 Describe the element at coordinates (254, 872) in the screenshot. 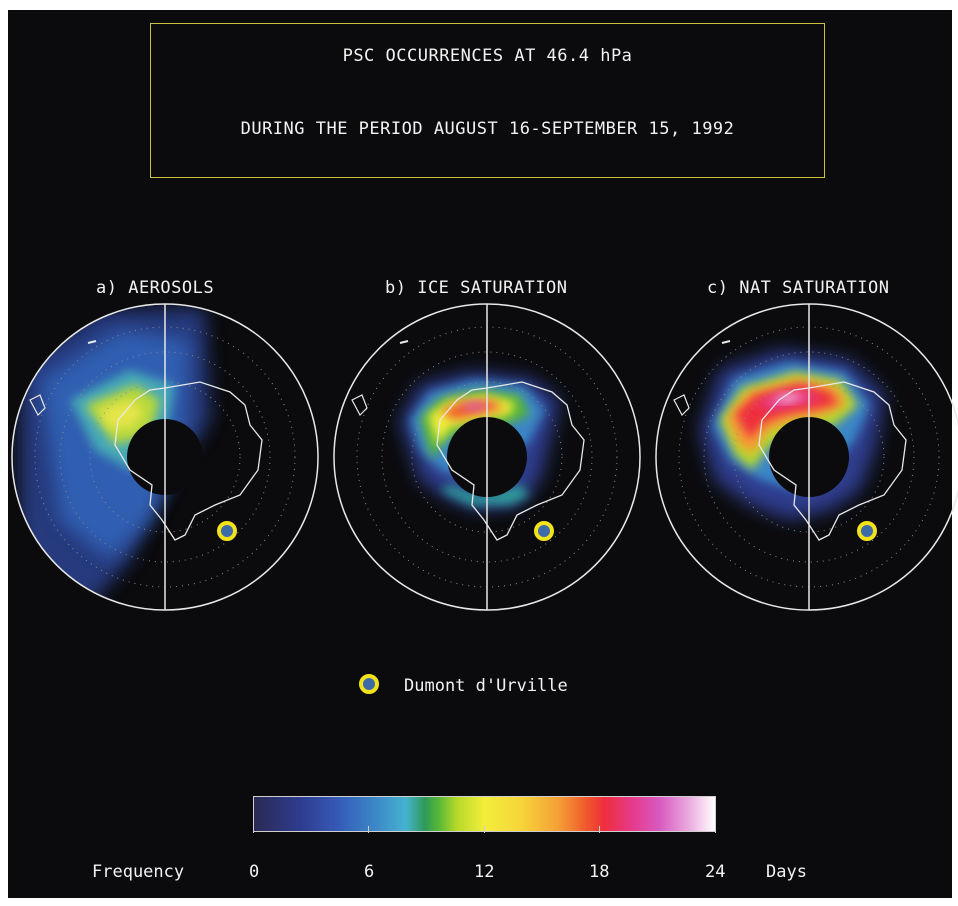

I see `colorbar-tick-label: 0` at that location.